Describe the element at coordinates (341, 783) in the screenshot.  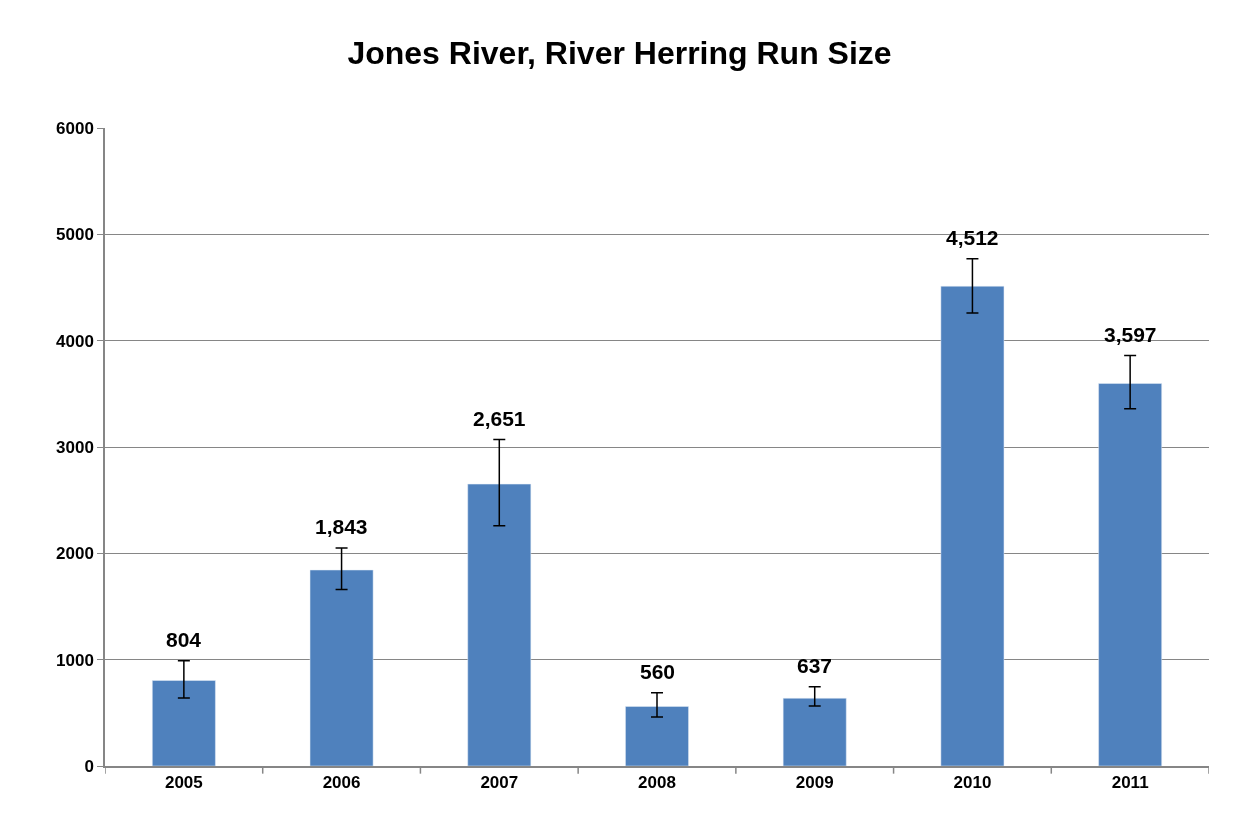
I see `x-tick-label: 2006` at that location.